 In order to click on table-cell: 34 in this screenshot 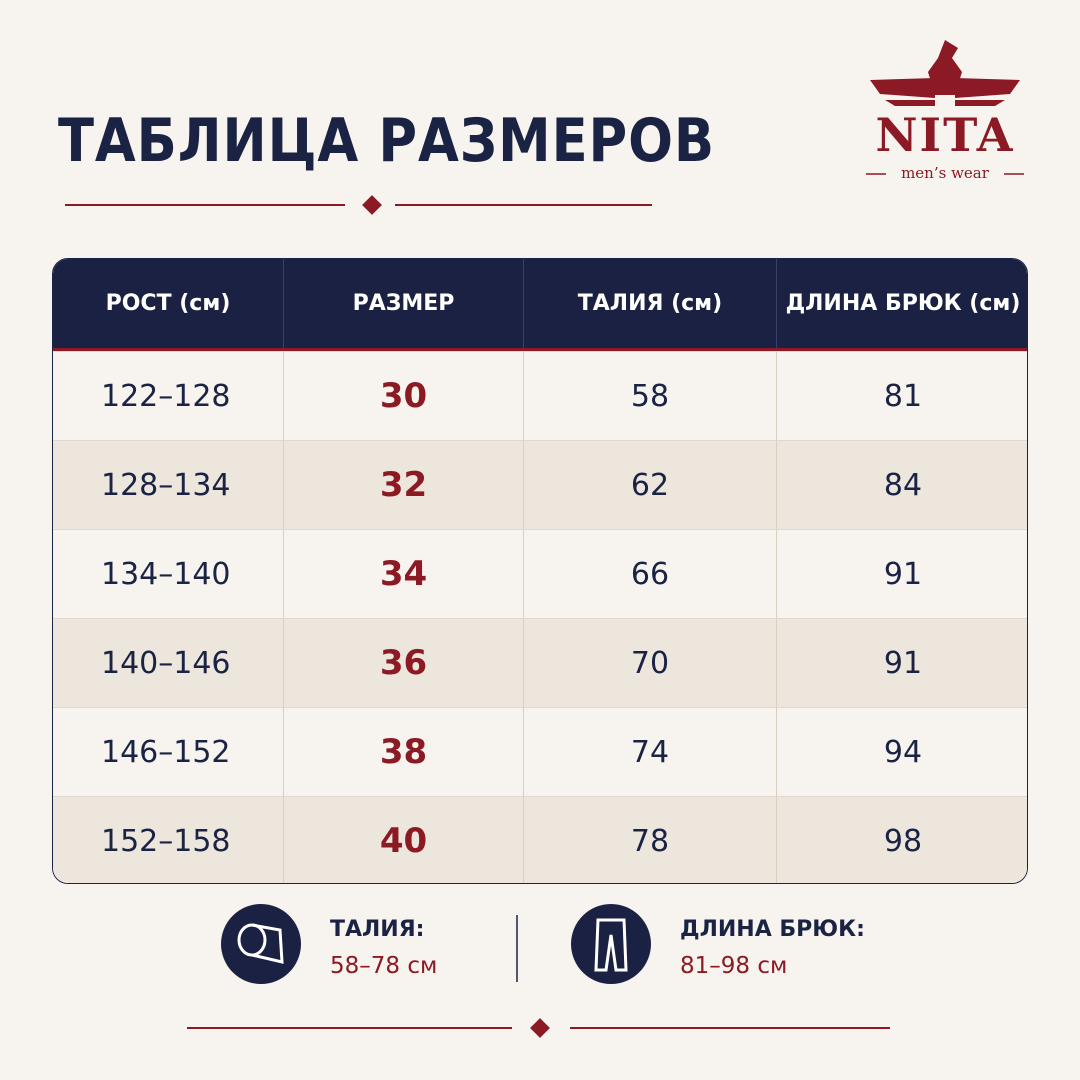, I will do `click(403, 573)`.